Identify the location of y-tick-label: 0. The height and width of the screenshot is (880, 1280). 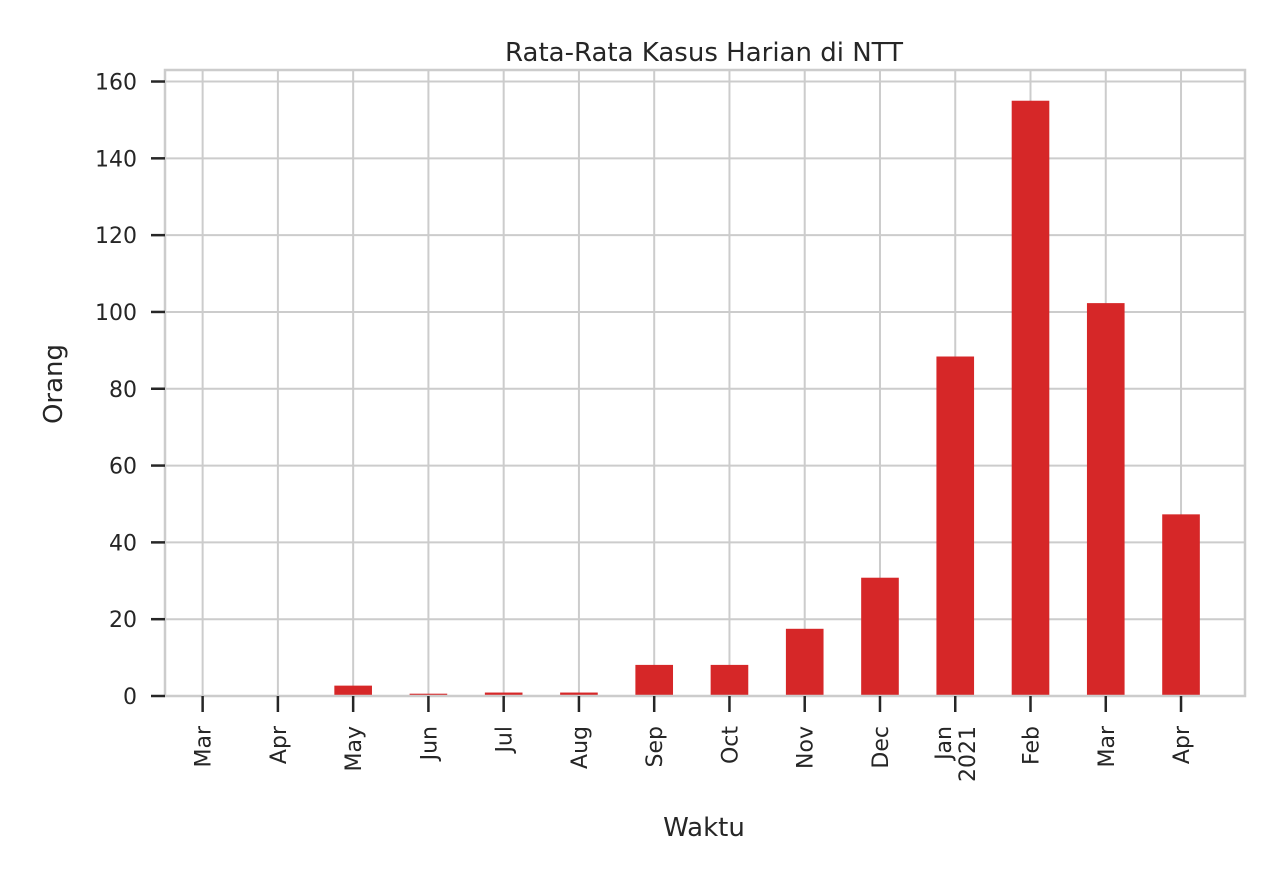
(130, 697).